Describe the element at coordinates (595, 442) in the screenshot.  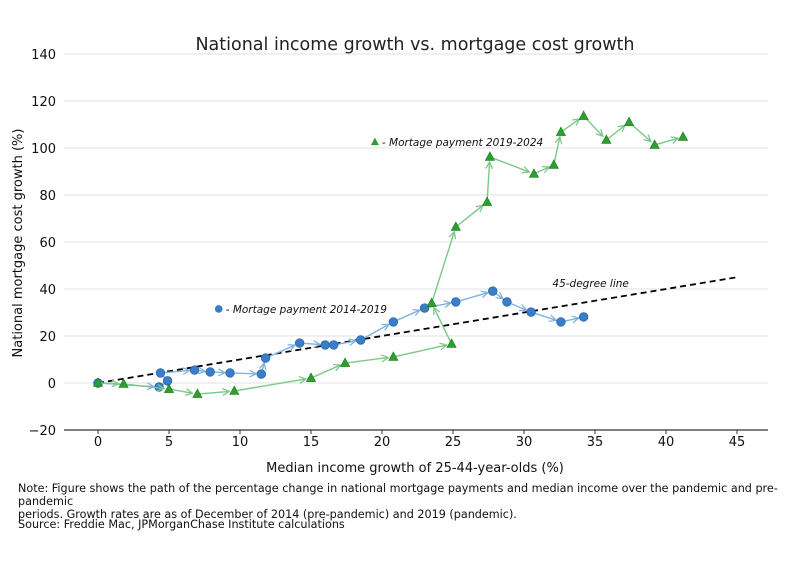
I see `x-tick-label: 35` at that location.